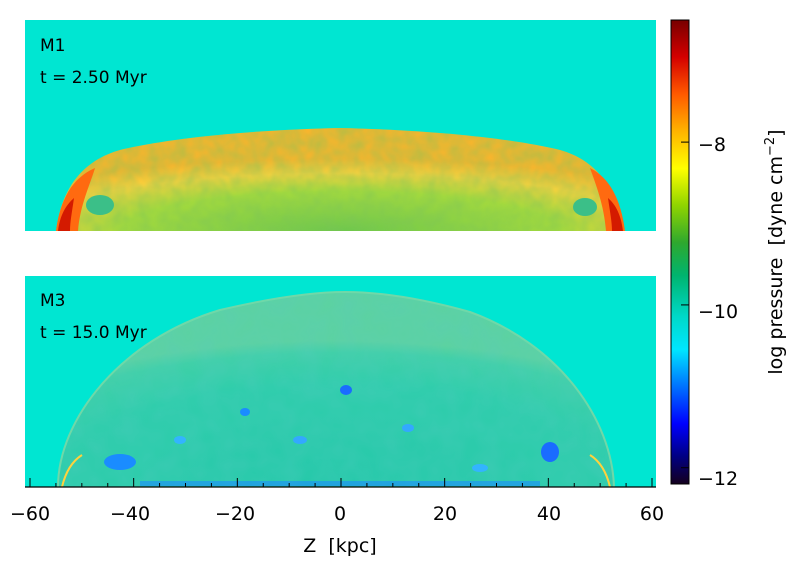  Describe the element at coordinates (600, 470) in the screenshot. I see `m3-right-shock-edge` at that location.